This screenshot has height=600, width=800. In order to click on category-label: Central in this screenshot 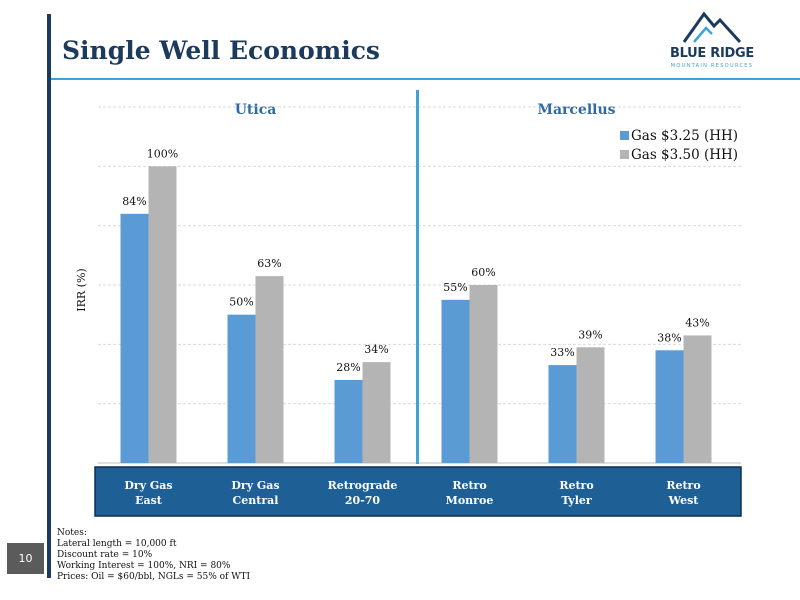, I will do `click(256, 500)`.